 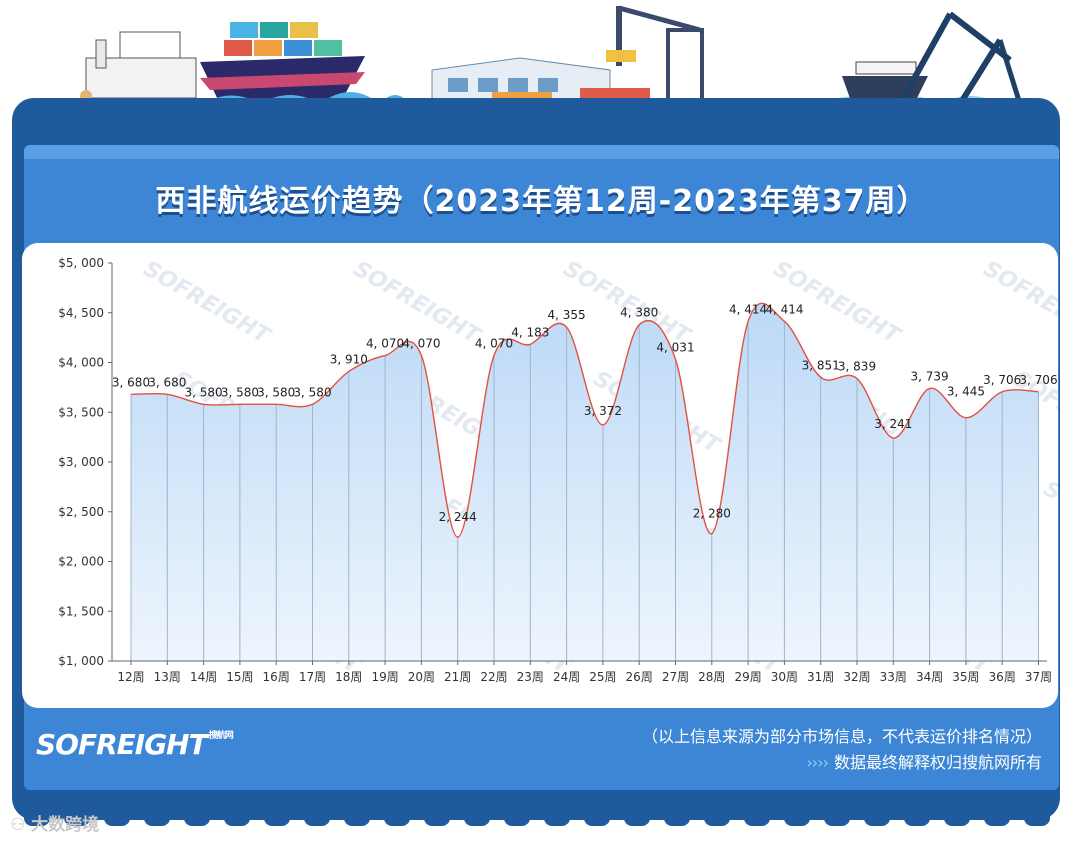 I want to click on x-tick-label: 35周, so click(x=965, y=677).